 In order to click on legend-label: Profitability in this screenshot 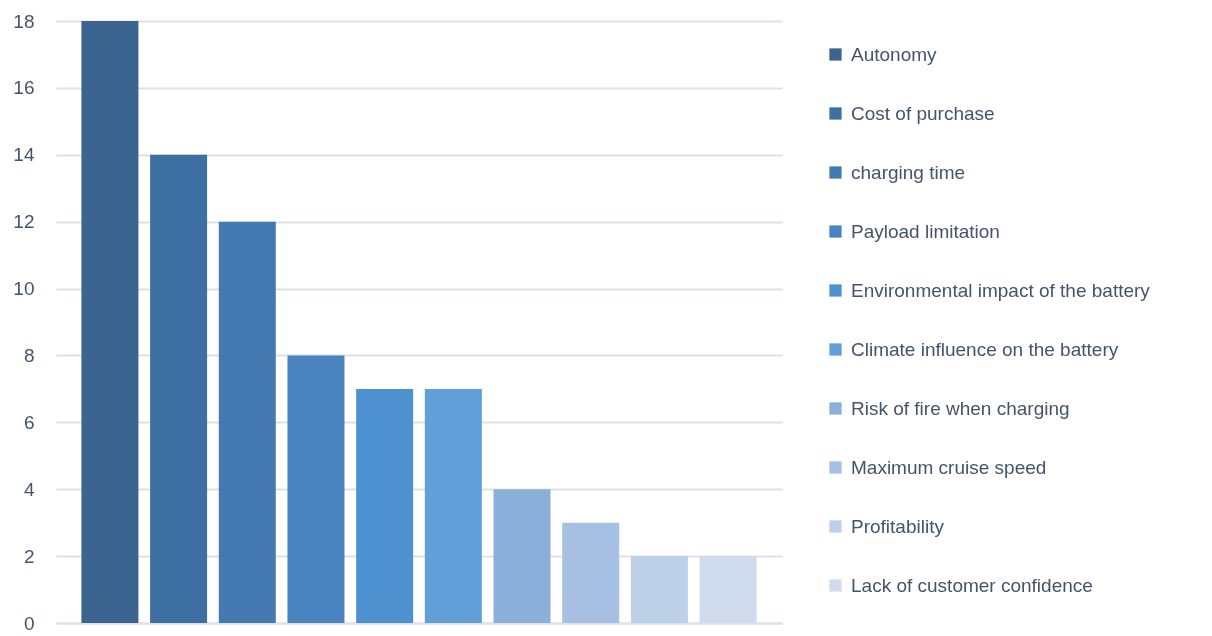, I will do `click(898, 526)`.